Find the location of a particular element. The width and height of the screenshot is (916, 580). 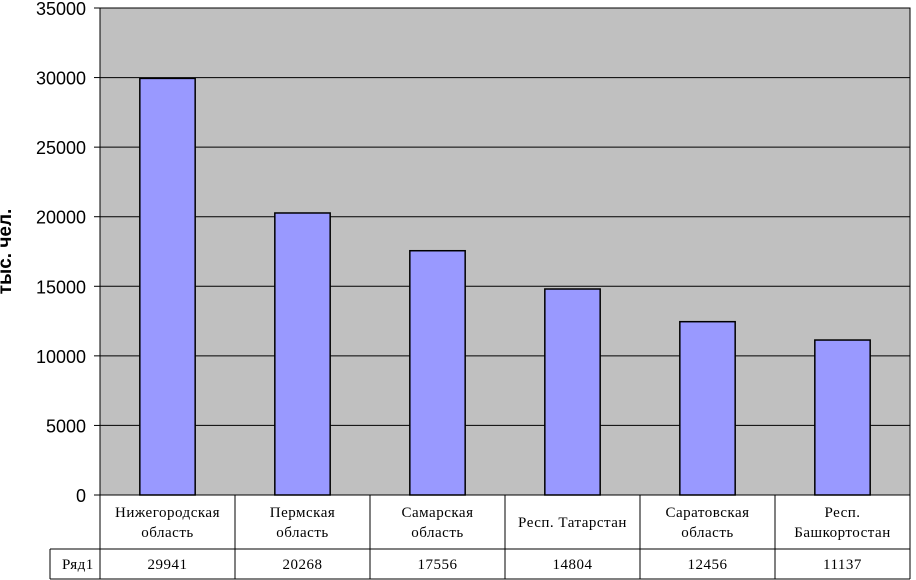

category-label: Респ. is located at coordinates (842, 513).